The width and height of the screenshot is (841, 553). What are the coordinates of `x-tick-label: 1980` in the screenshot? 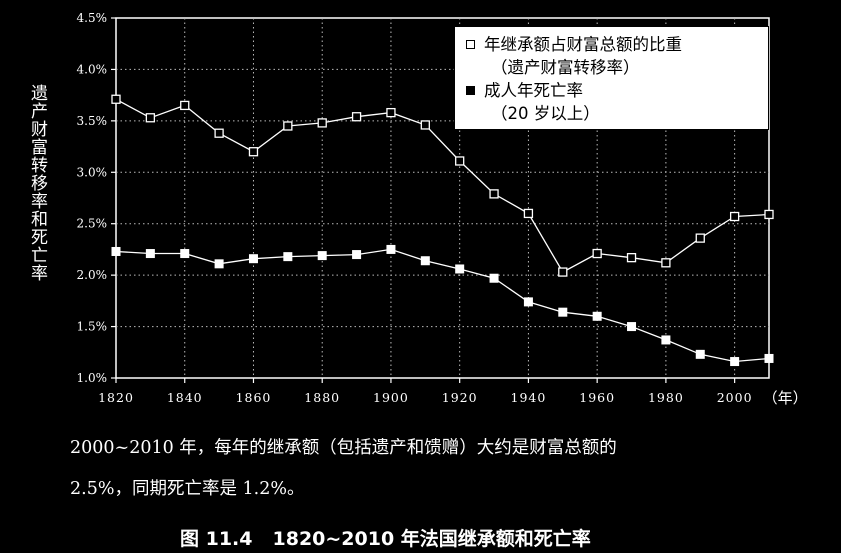 It's located at (666, 397).